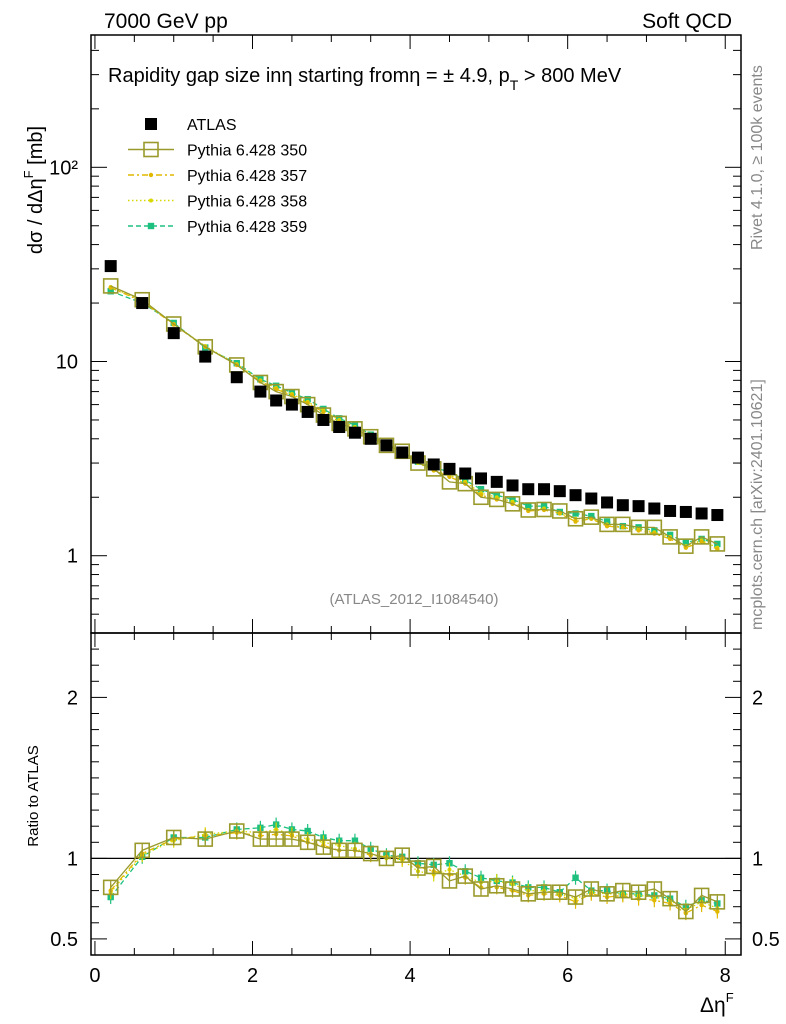 This screenshot has width=786, height=1024. What do you see at coordinates (757, 504) in the screenshot?
I see `mcplots-side-label: mcplots.cern.ch [arXiv:2401.10621]` at bounding box center [757, 504].